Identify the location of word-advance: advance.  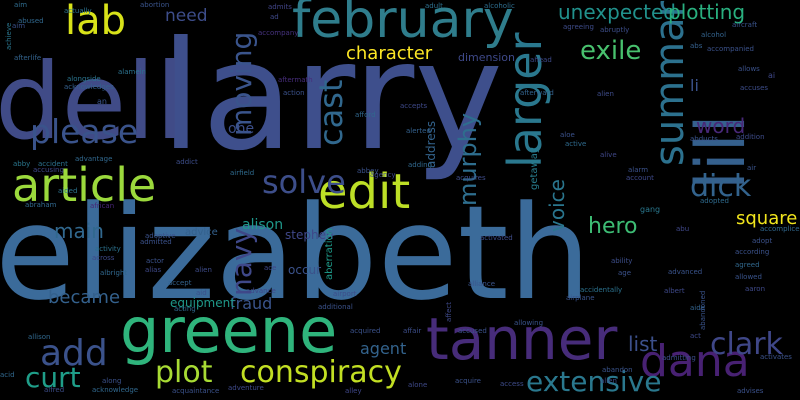
(261, 291).